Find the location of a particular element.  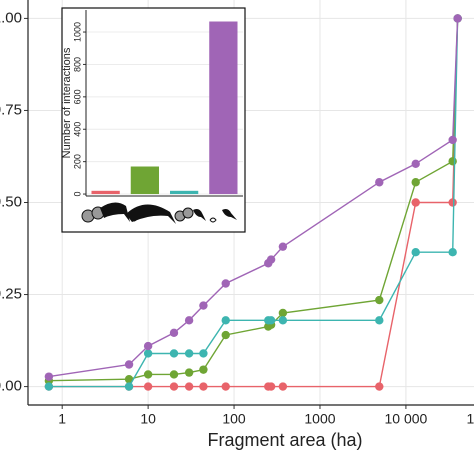

y-tick-label: 0 is located at coordinates (77, 194).